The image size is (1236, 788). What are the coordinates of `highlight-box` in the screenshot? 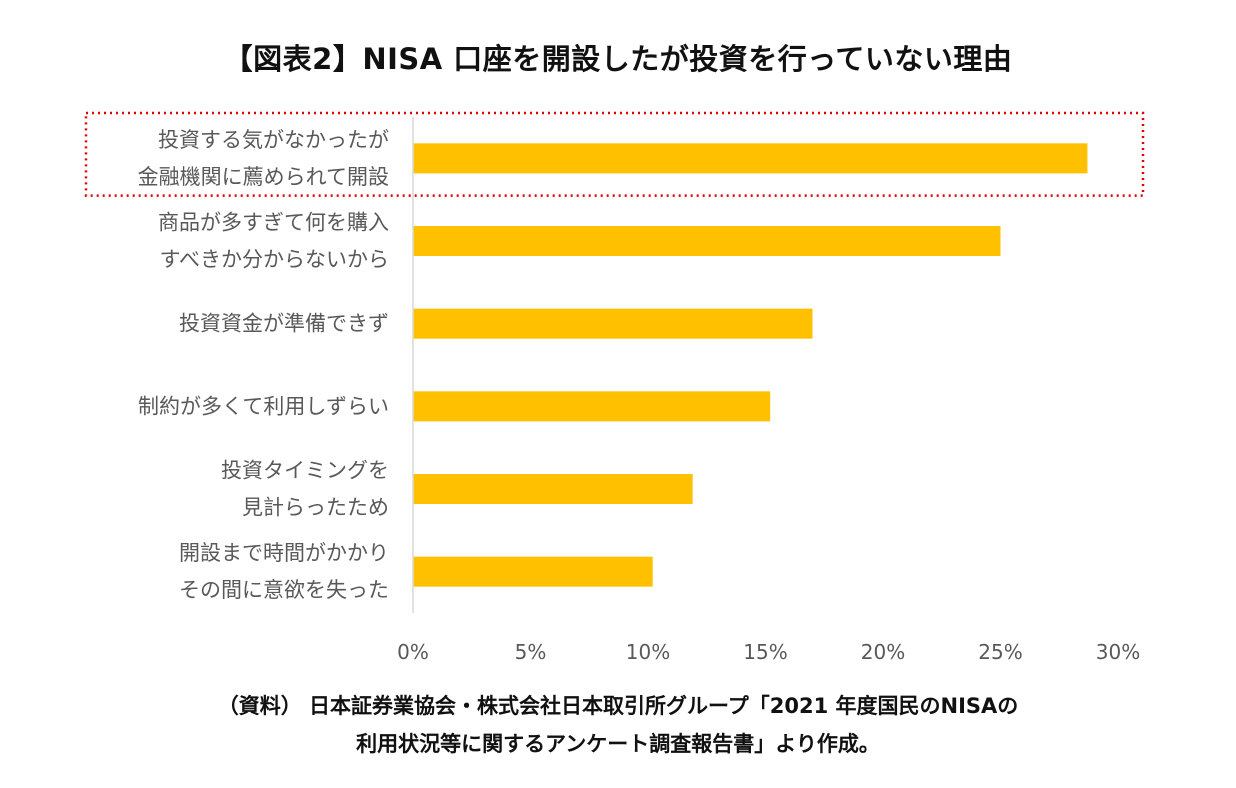 It's located at (614, 154).